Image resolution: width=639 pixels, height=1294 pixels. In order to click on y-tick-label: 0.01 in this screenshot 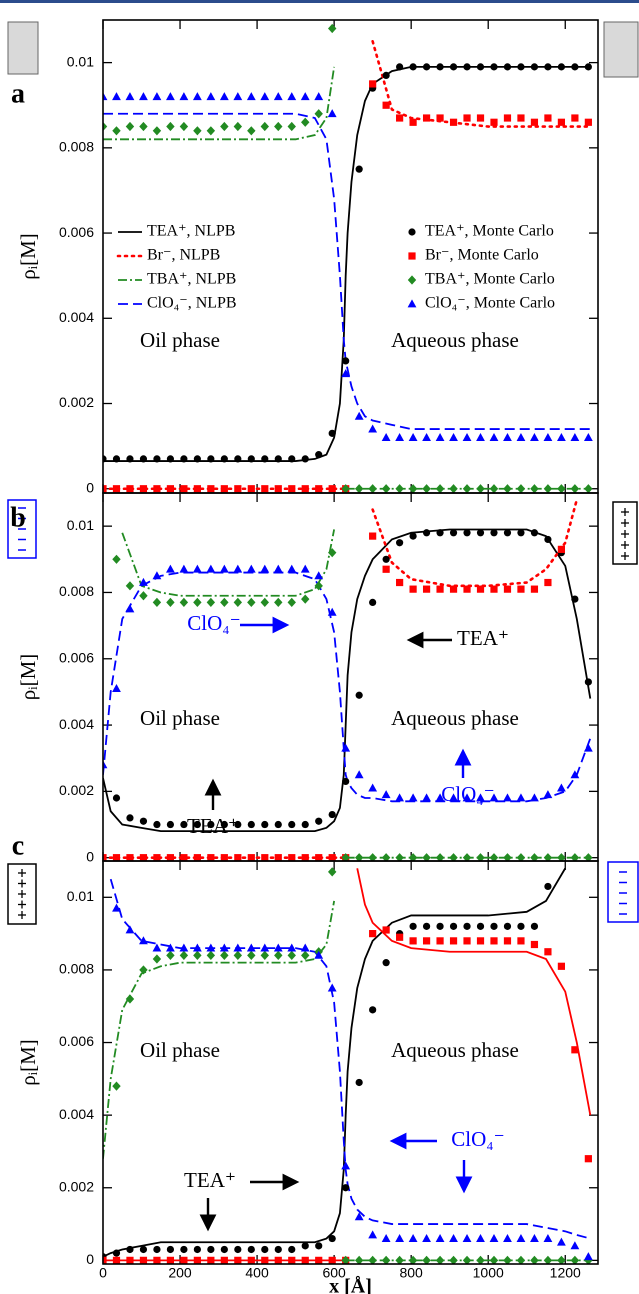, I will do `click(80, 896)`.